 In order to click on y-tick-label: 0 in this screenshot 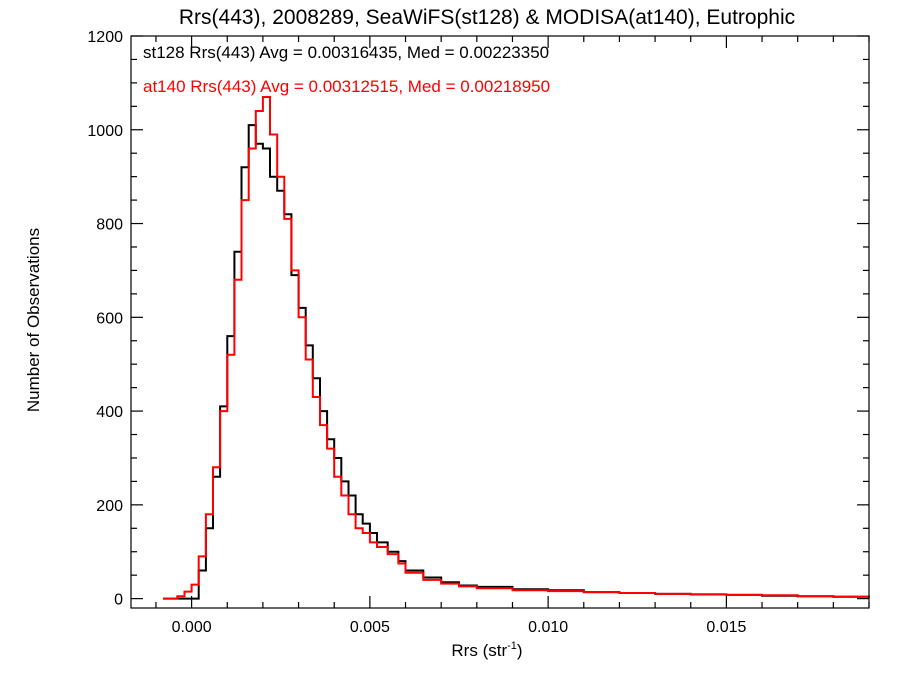, I will do `click(118, 600)`.